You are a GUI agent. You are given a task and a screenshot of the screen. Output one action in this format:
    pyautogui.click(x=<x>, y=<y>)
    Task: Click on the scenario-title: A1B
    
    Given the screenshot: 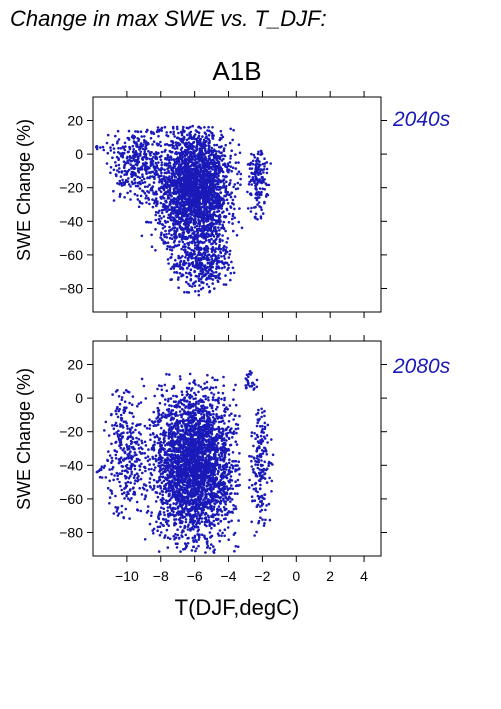 What is the action you would take?
    pyautogui.click(x=236, y=71)
    